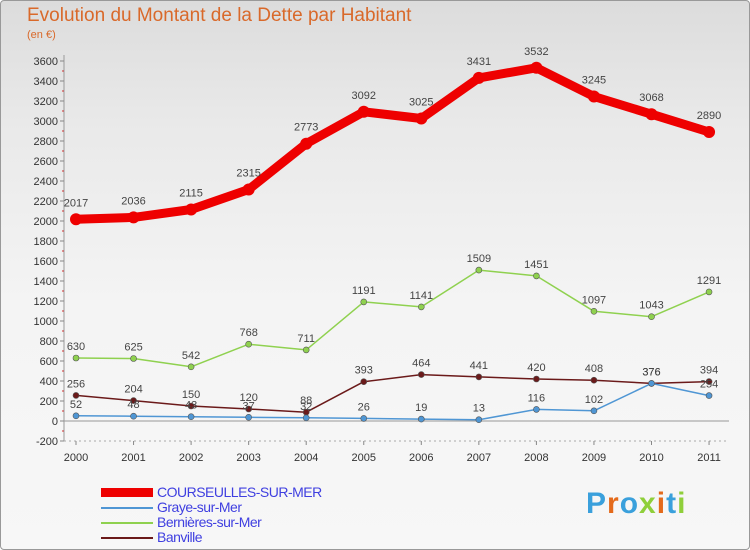  Describe the element at coordinates (46, 82) in the screenshot. I see `y-tick-label: 3400` at that location.